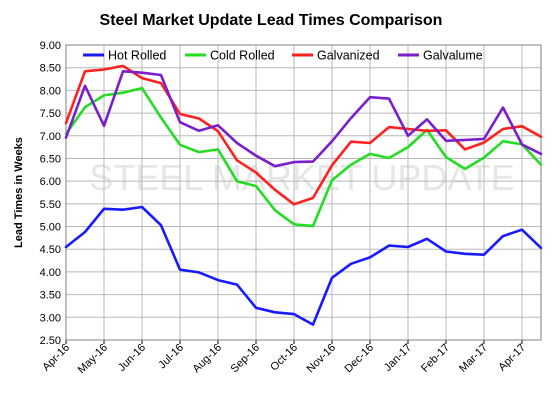 The image size is (560, 405). Describe the element at coordinates (50, 205) in the screenshot. I see `y-tick-label: 5.50` at that location.